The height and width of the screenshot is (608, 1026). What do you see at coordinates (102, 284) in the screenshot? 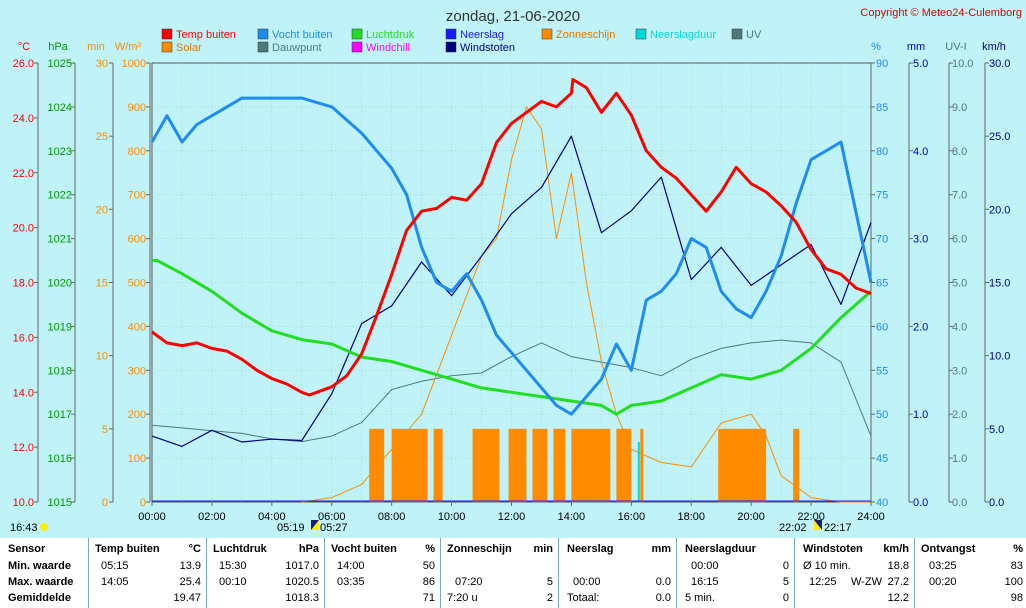
I see `sun-minutes-axis-tick-label: 15` at bounding box center [102, 284].